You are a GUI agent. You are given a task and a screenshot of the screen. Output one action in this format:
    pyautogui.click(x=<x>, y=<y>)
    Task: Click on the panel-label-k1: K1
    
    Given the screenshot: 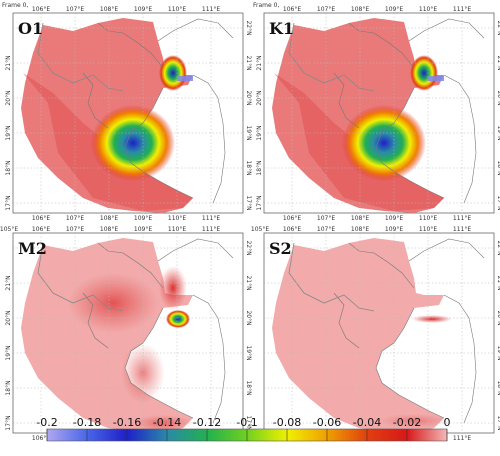 What is the action you would take?
    pyautogui.click(x=281, y=28)
    